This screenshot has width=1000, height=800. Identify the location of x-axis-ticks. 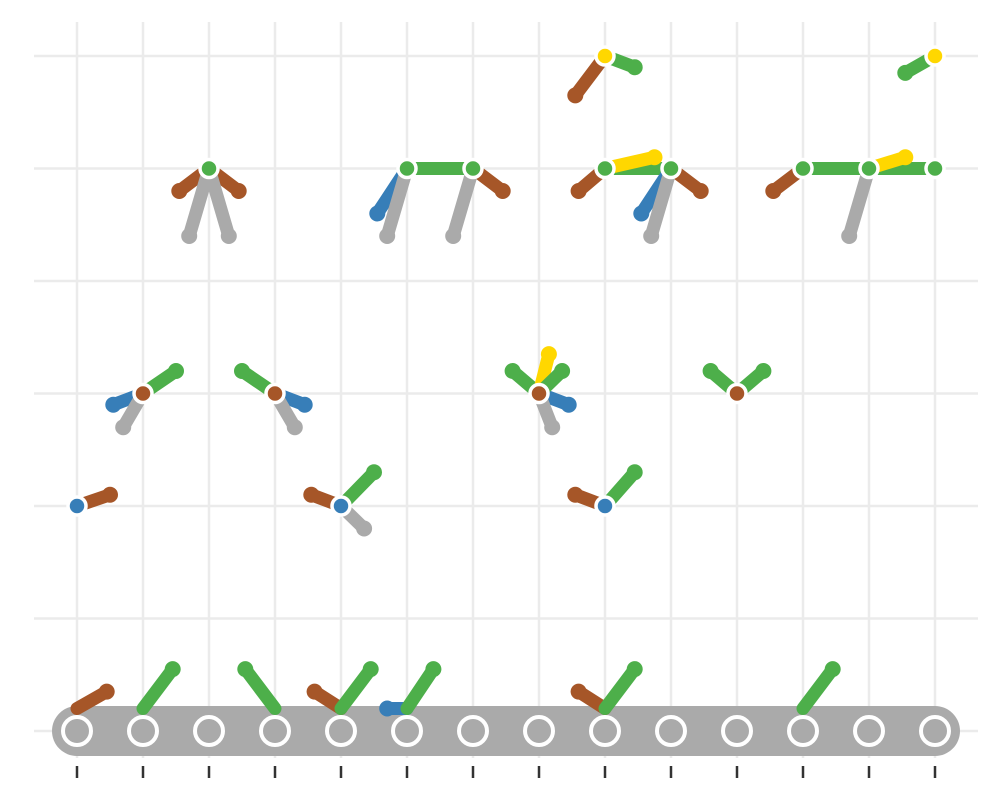
(506, 772).